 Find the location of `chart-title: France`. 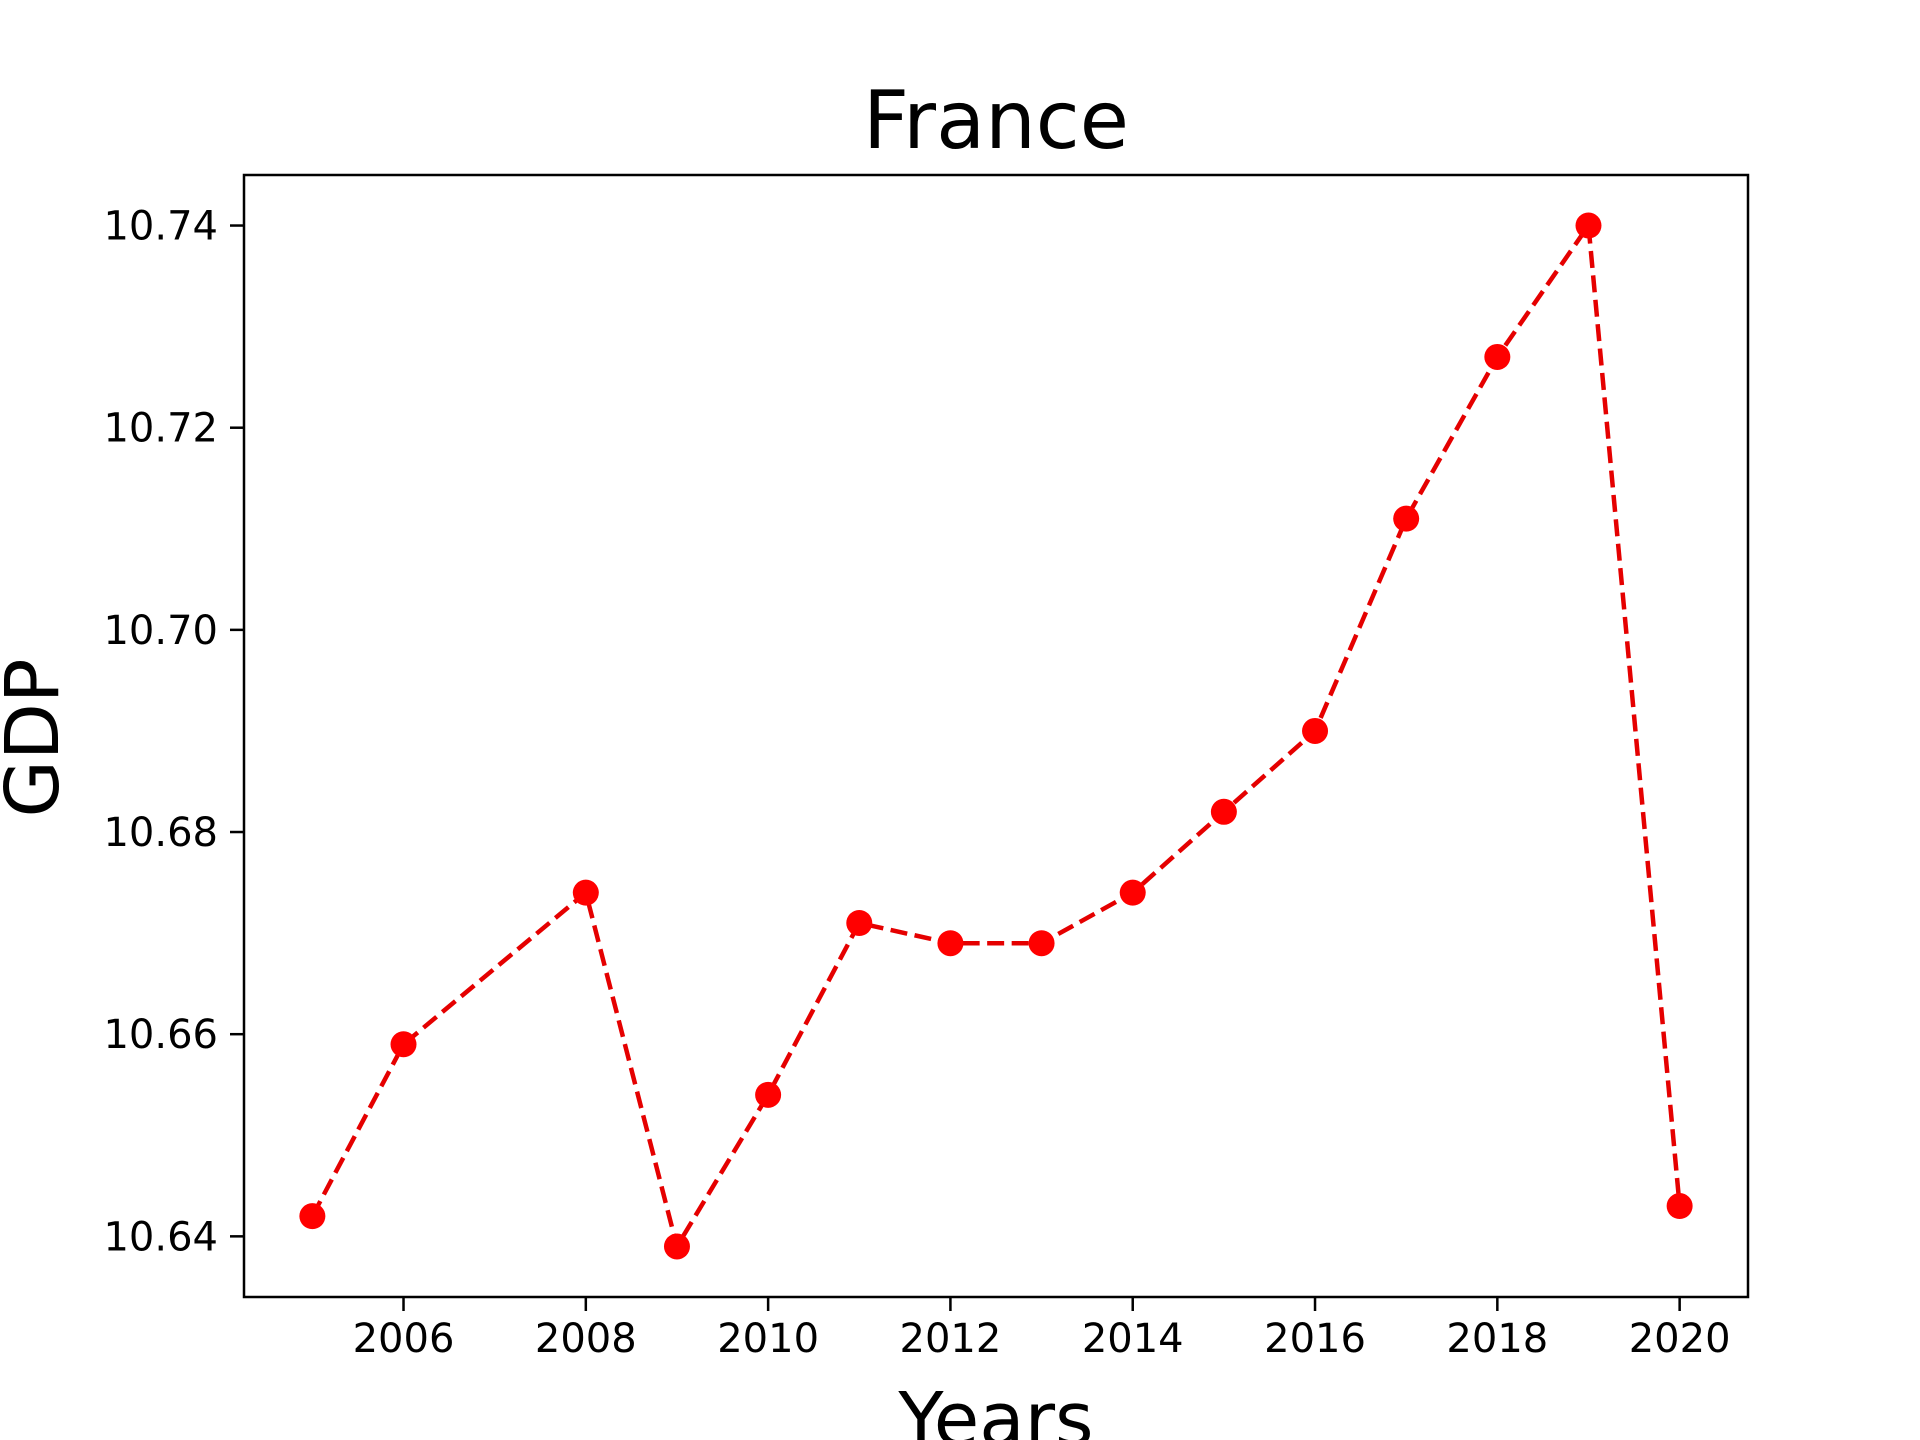

chart-title: France is located at coordinates (996, 120).